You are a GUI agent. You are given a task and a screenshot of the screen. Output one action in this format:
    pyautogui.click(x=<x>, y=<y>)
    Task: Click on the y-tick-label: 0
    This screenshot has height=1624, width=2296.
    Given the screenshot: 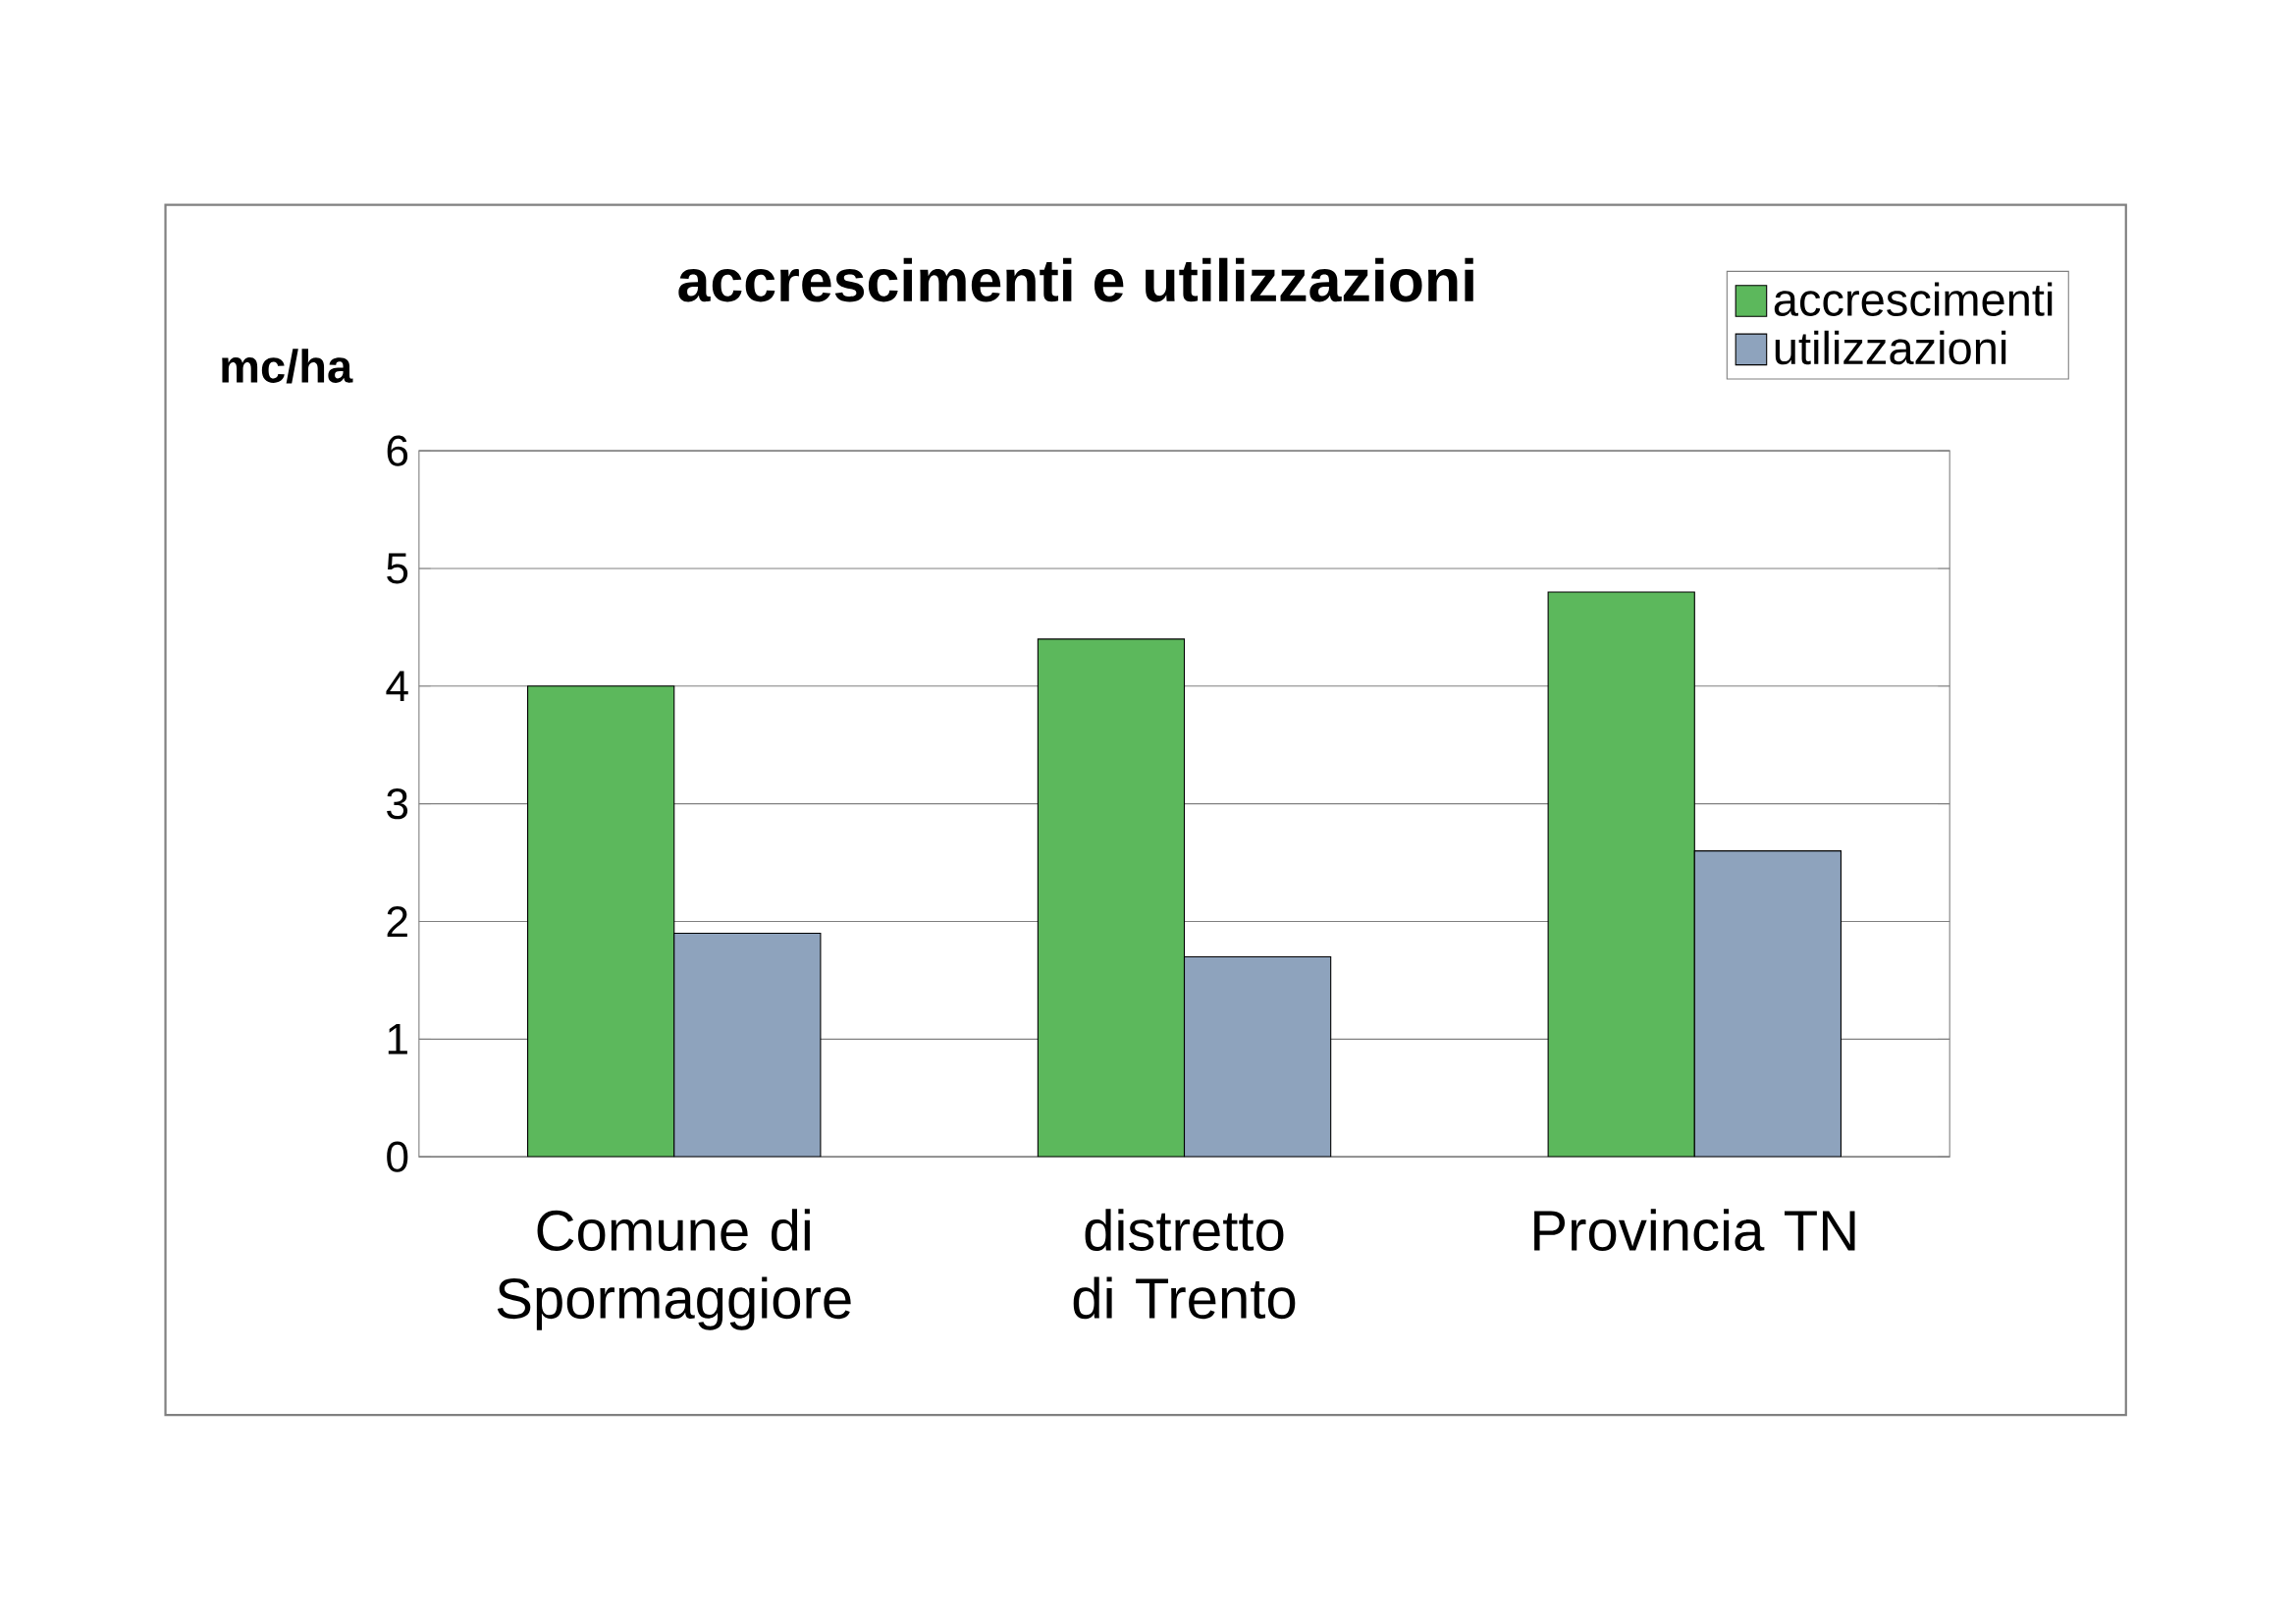 What is the action you would take?
    pyautogui.click(x=397, y=1156)
    